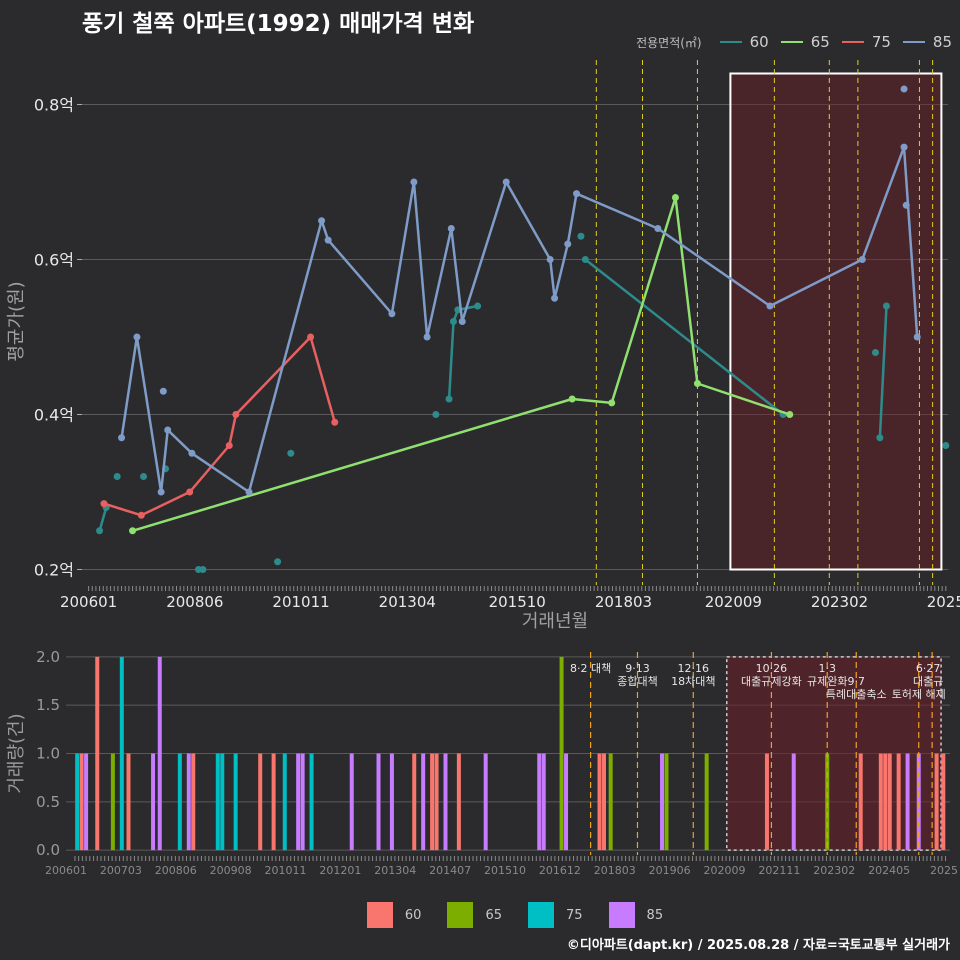 This screenshot has width=960, height=960. What do you see at coordinates (176, 870) in the screenshot?
I see `bar-x-tick-label: 200806` at bounding box center [176, 870].